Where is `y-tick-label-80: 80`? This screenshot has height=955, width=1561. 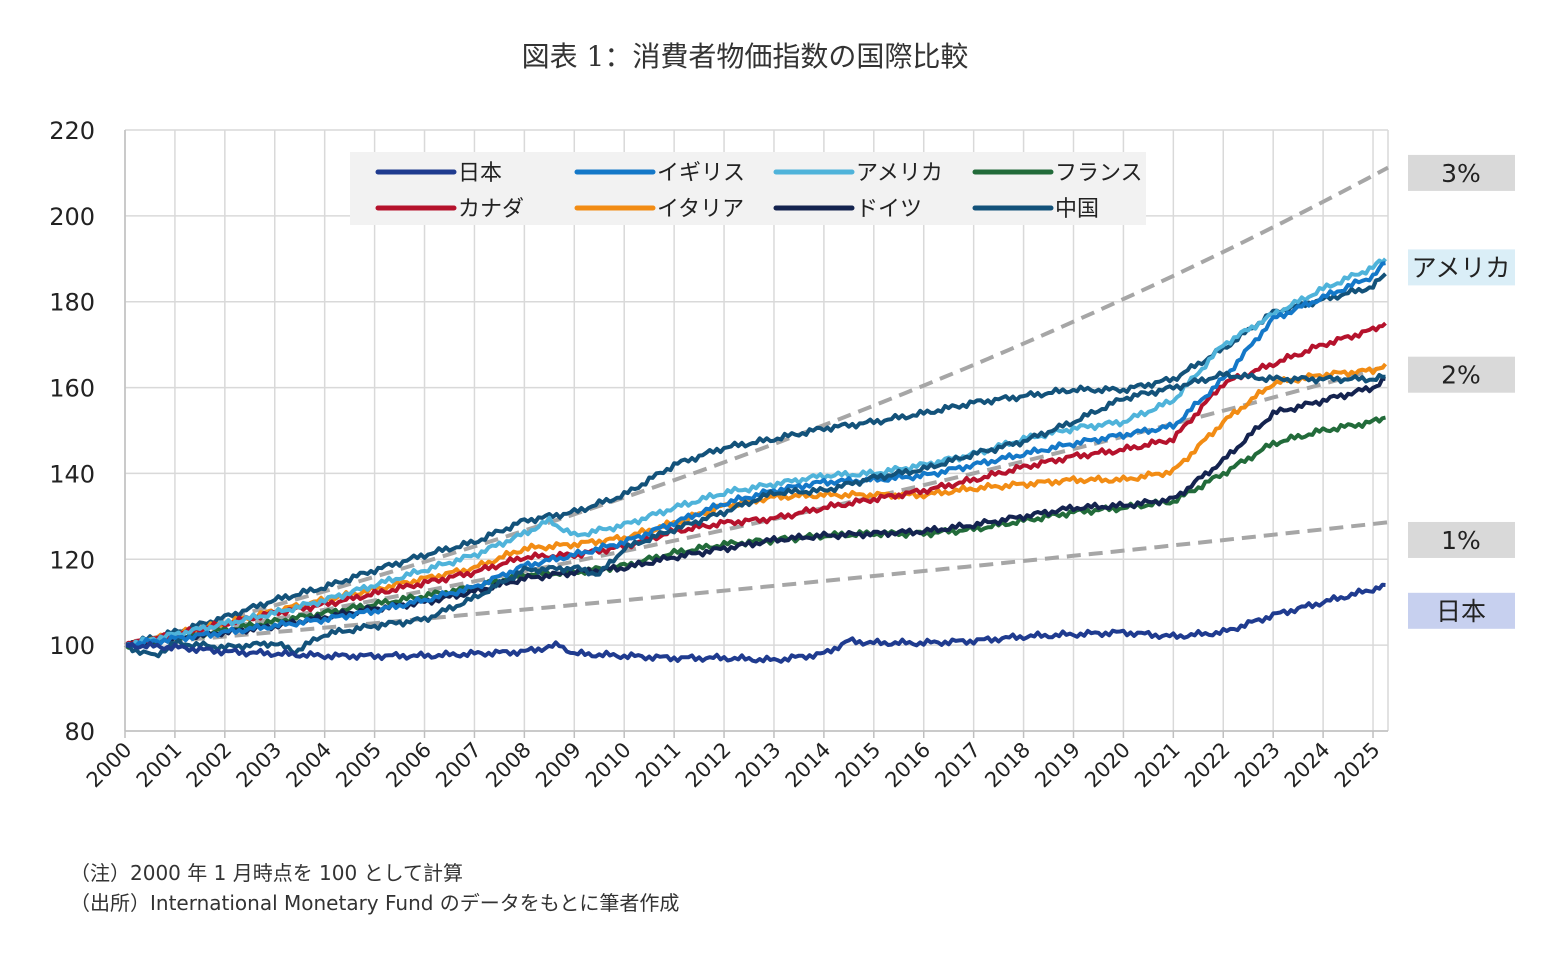 y-tick-label-80: 80 is located at coordinates (79, 732).